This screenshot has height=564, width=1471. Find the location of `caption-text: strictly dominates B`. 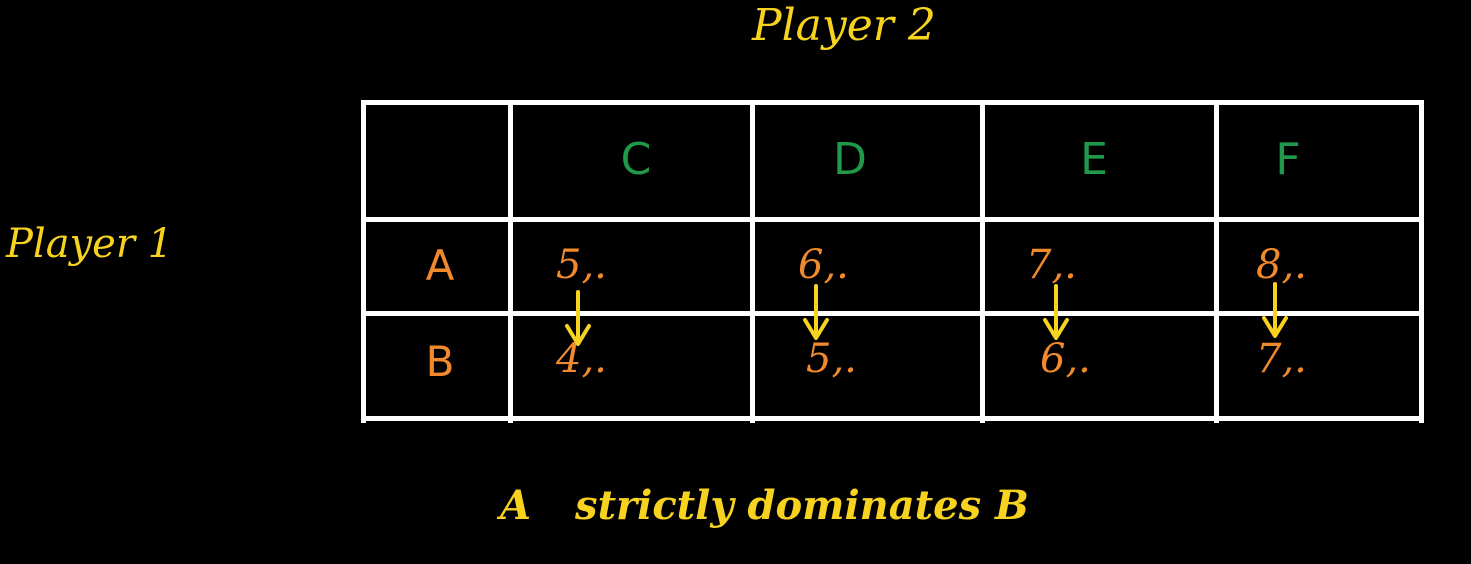

caption-text: strictly dominates B is located at coordinates (802, 505).